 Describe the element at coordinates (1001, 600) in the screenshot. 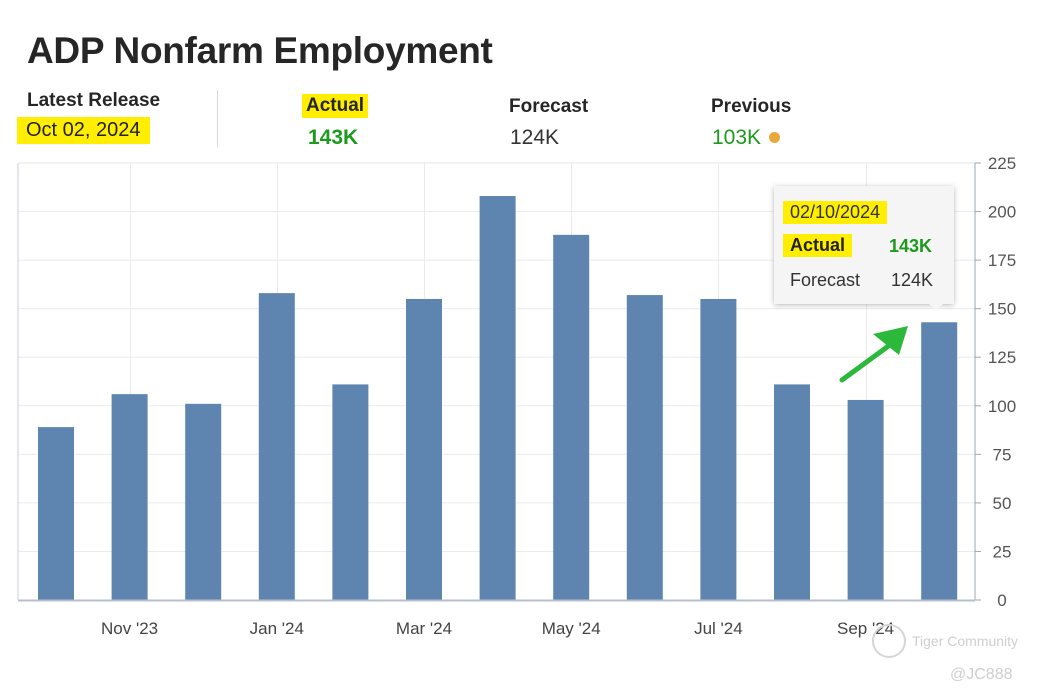

I see `y-tick-label: 0` at that location.